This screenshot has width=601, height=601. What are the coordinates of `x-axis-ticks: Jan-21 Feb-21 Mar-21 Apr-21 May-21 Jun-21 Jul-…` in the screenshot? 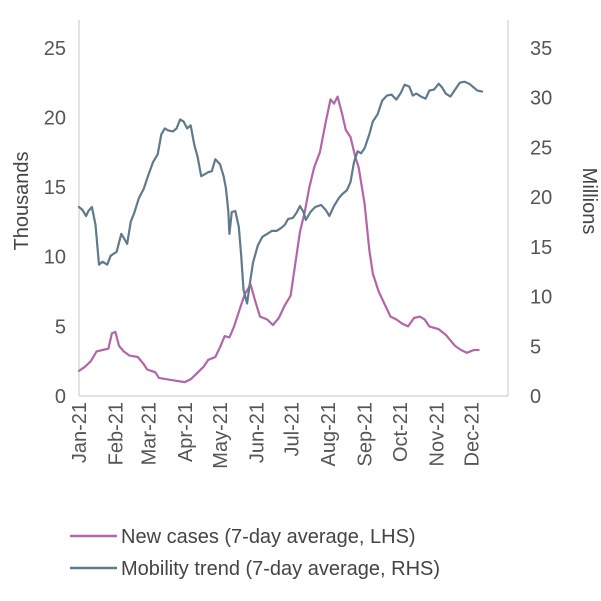 It's located at (276, 435).